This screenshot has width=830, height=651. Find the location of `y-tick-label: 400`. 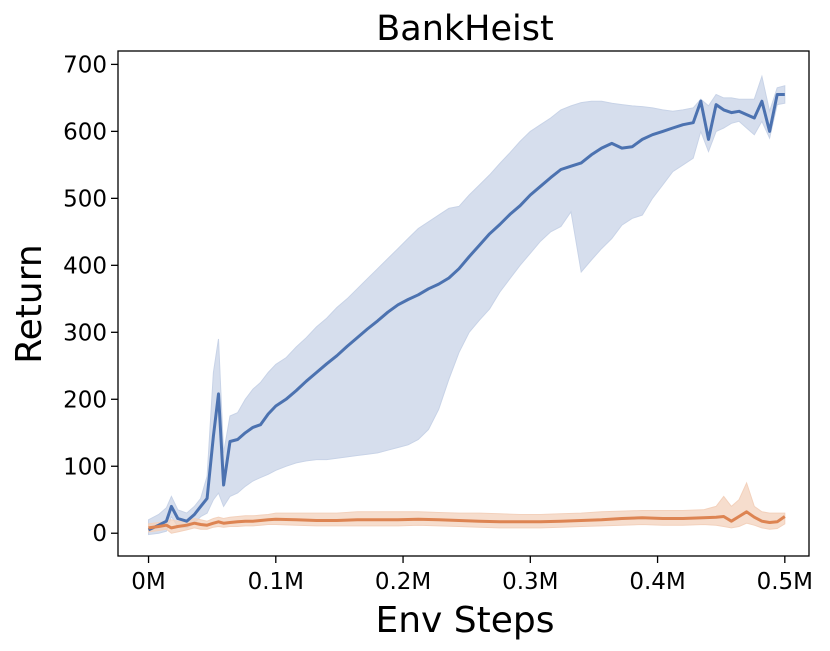

y-tick-label: 400 is located at coordinates (85, 266).